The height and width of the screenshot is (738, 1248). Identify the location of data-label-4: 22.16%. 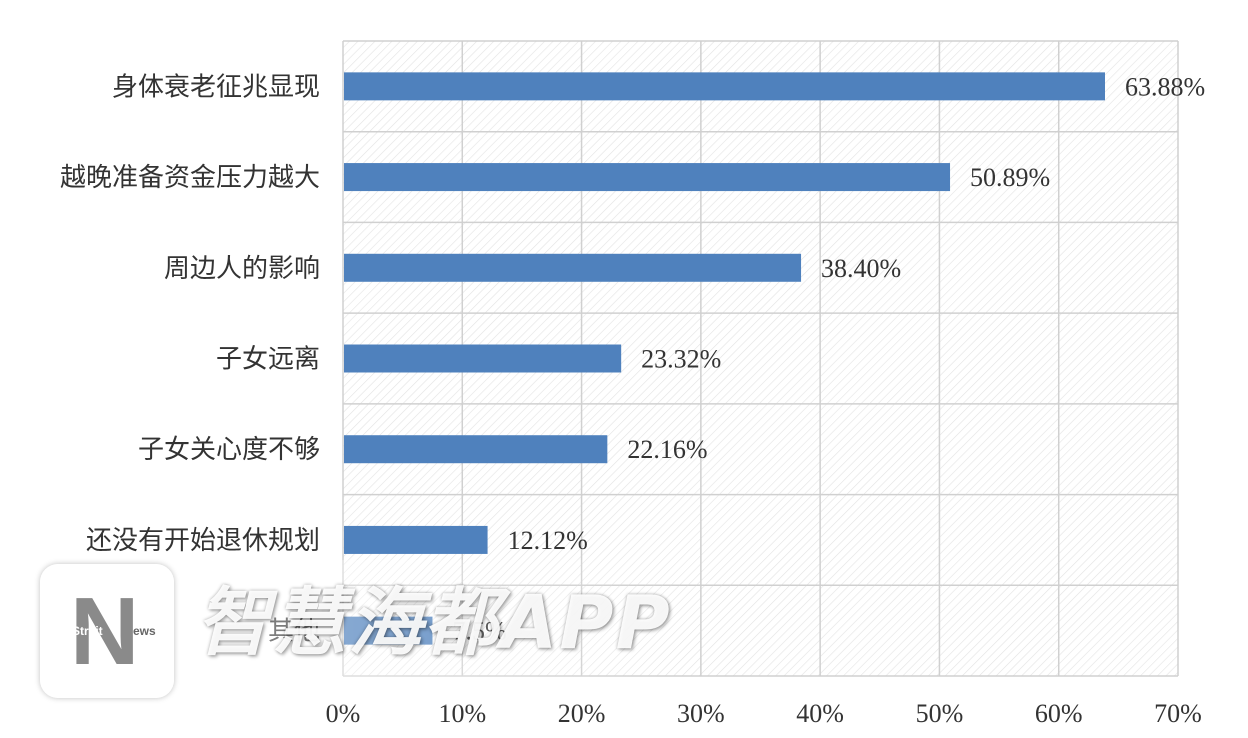
(667, 449).